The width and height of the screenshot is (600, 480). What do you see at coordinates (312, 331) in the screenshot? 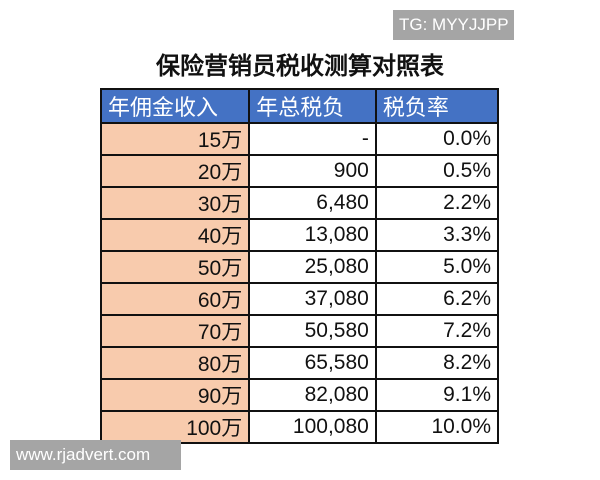
I see `tax-cell: 50,580` at bounding box center [312, 331].